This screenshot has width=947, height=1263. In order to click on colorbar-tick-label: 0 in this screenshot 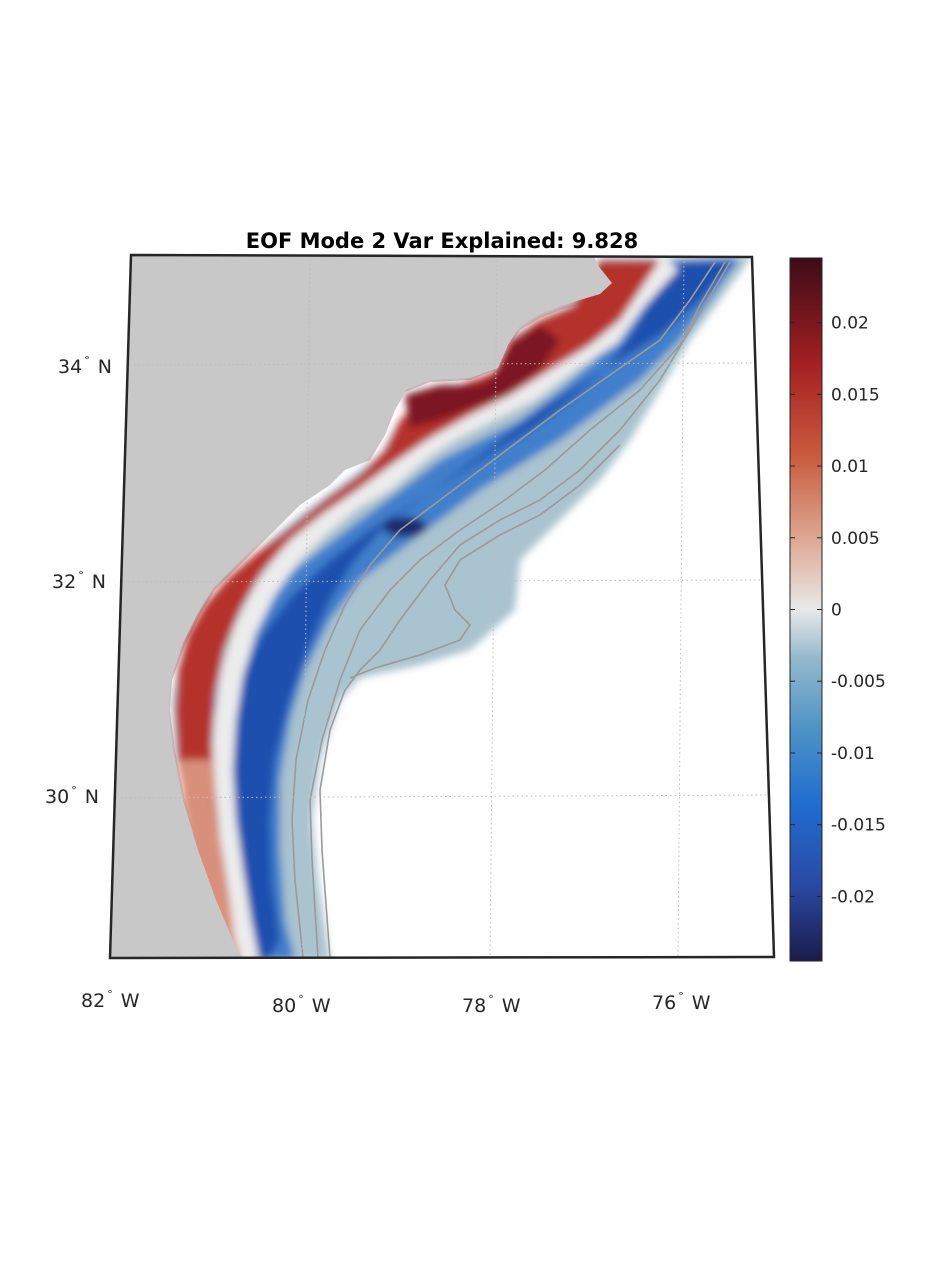, I will do `click(836, 611)`.